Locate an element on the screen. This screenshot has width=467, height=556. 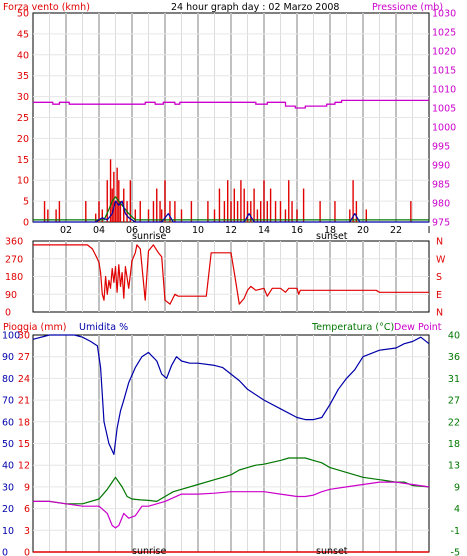
humidity-tick-label: 90 is located at coordinates (8, 357).